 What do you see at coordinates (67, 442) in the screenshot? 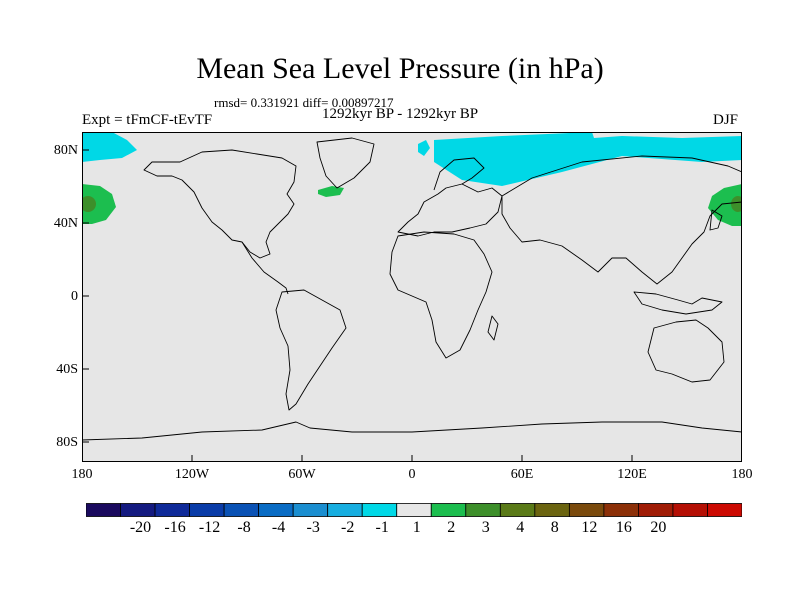
I see `lat-label-80s: 80S` at bounding box center [67, 442].